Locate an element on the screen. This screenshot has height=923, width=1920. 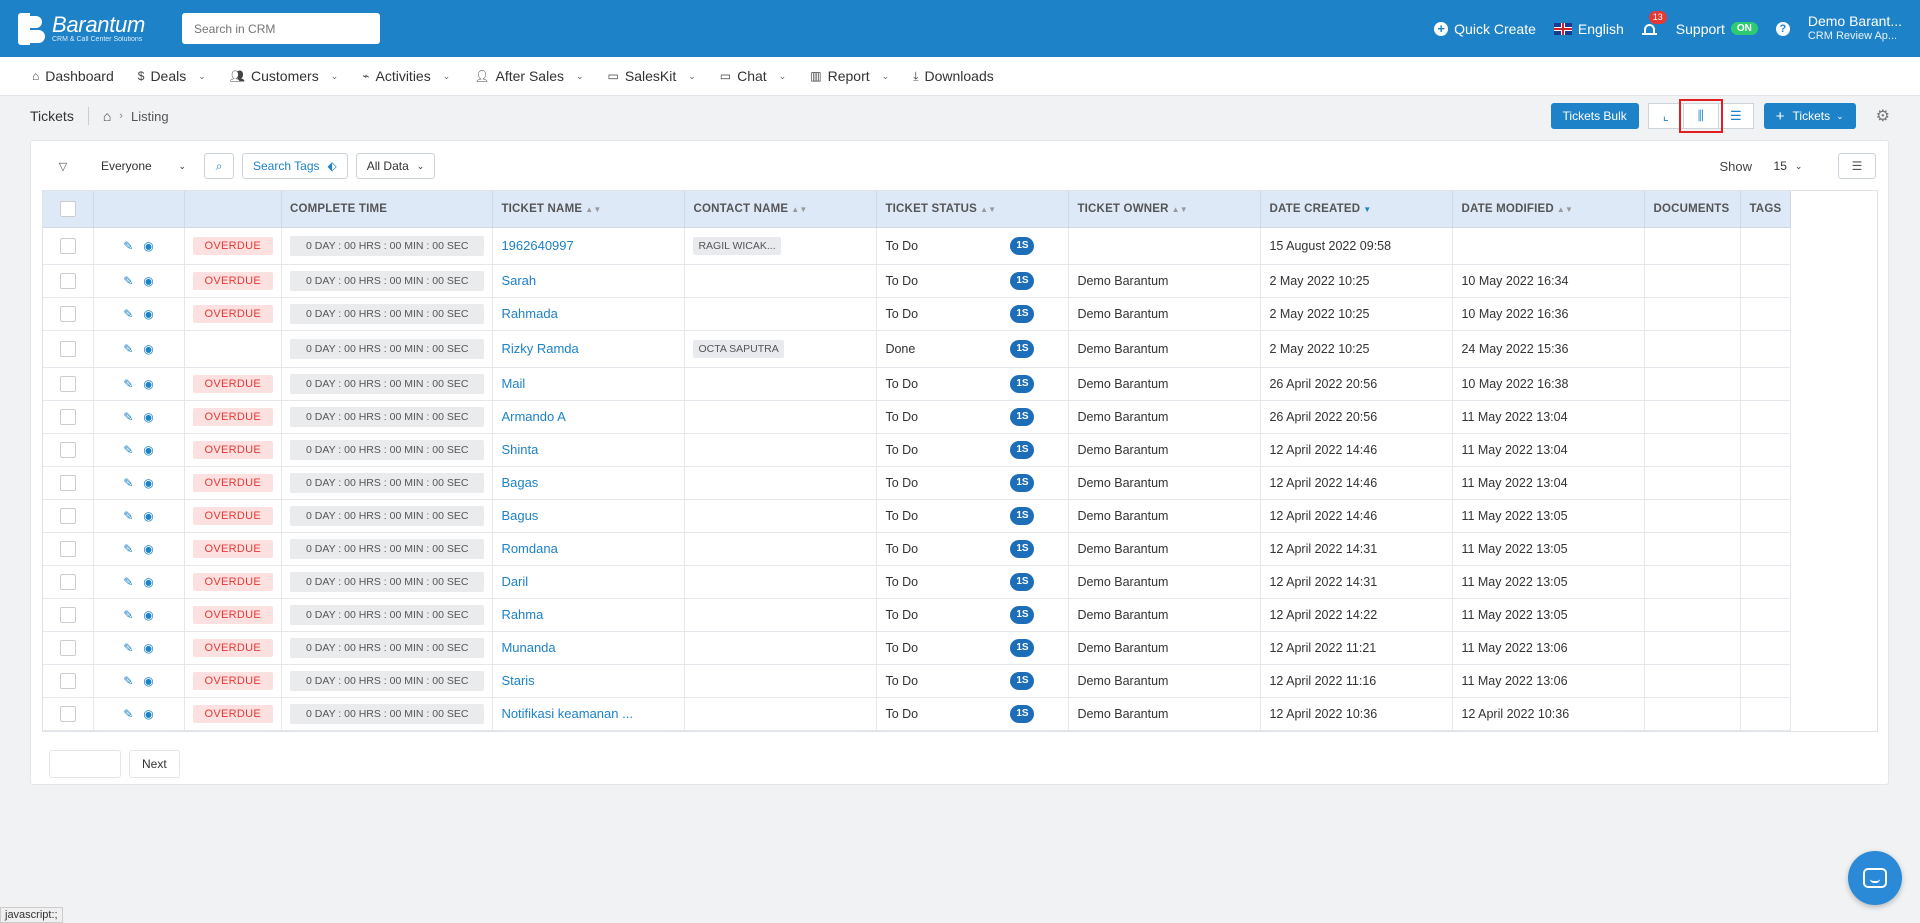
owner-filter-select: Everyone ⌄ is located at coordinates (143, 166).